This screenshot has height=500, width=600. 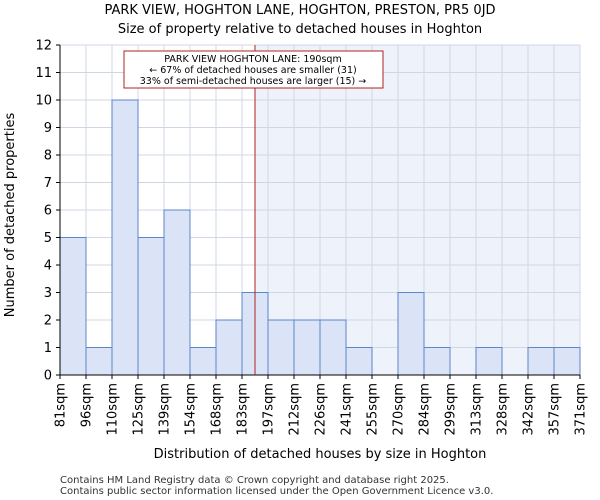 I want to click on bar-226sqm, so click(x=333, y=347).